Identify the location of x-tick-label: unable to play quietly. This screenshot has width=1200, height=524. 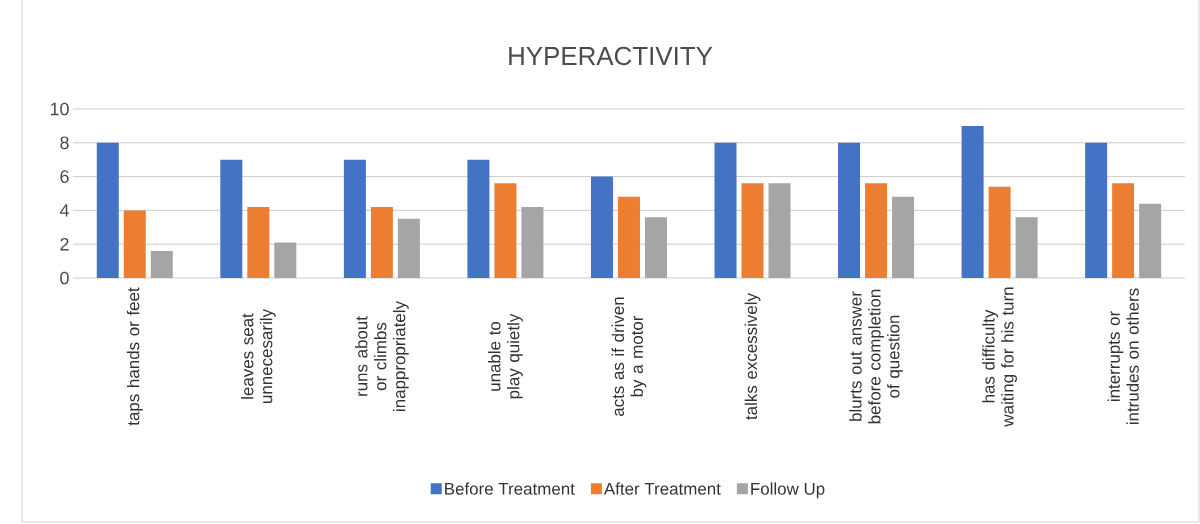
(505, 356).